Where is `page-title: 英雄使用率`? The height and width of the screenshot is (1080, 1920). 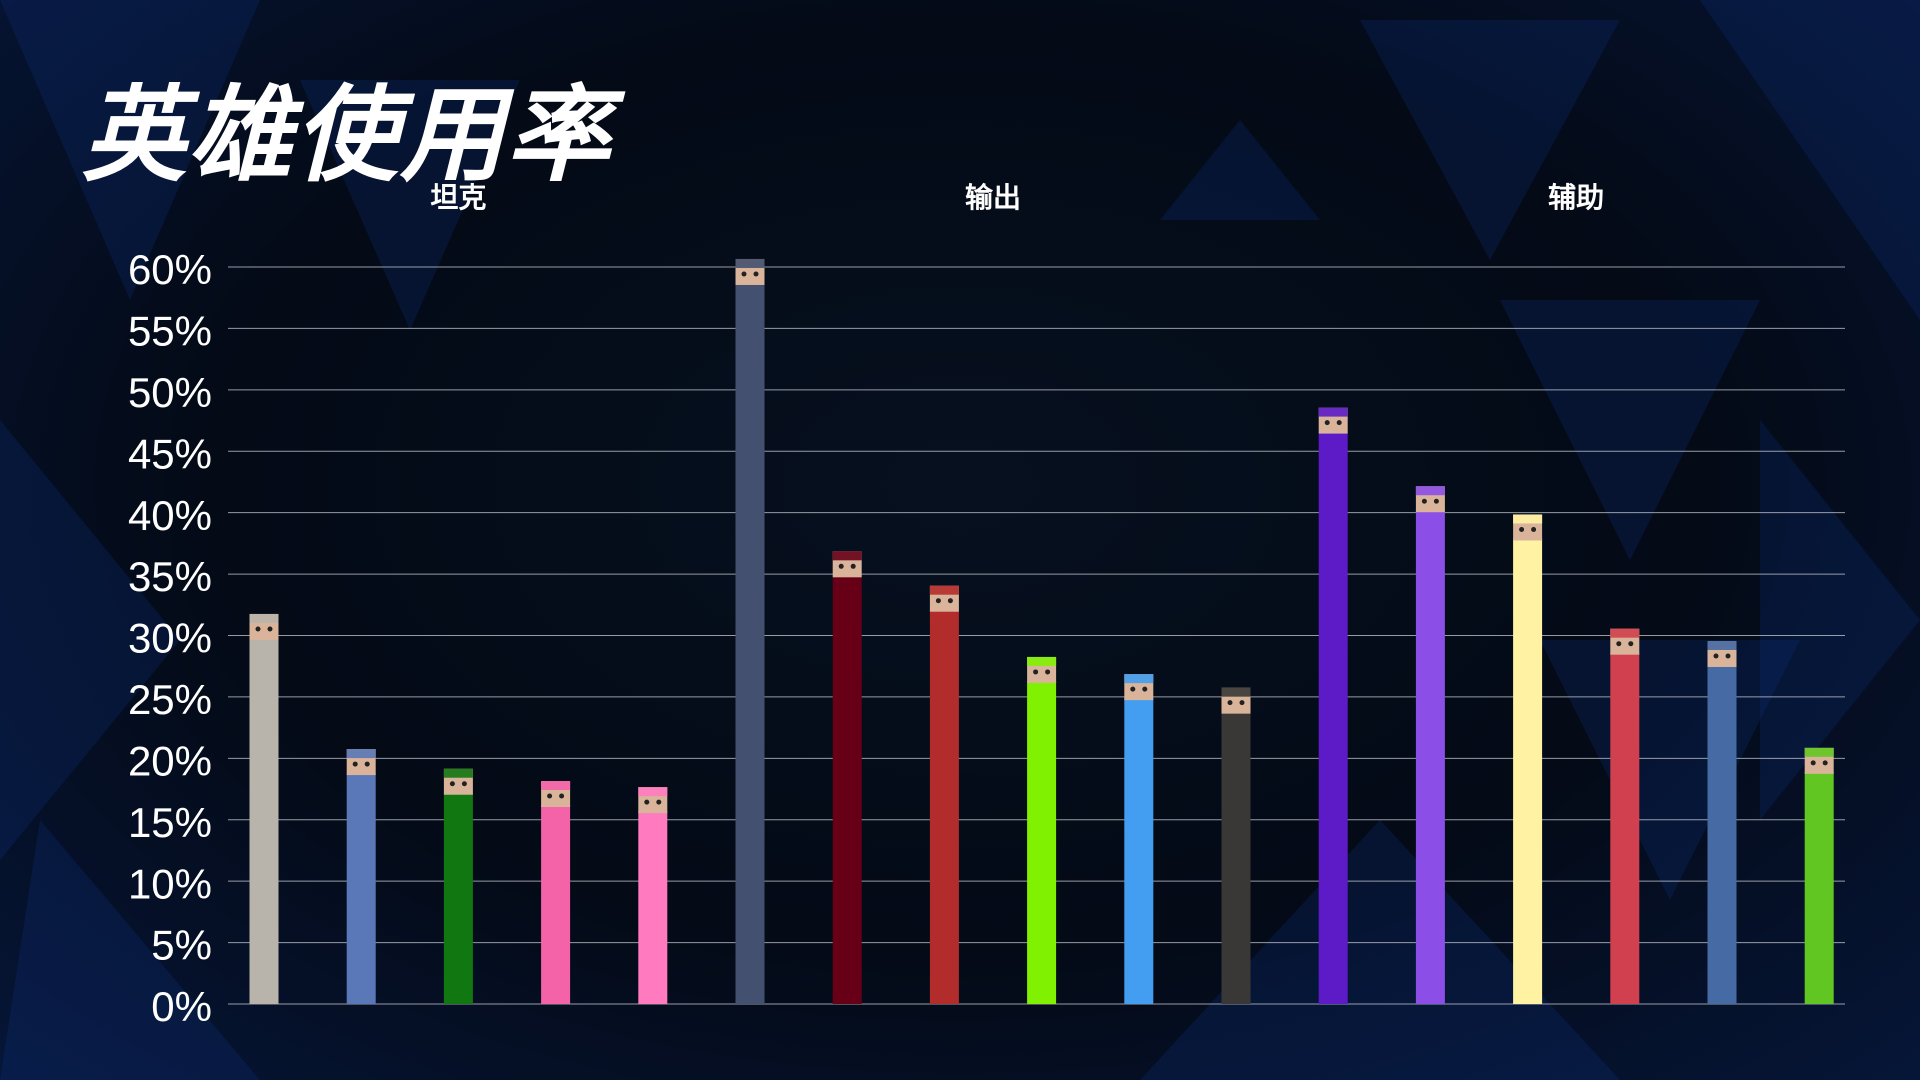 page-title: 英雄使用率 is located at coordinates (347, 135).